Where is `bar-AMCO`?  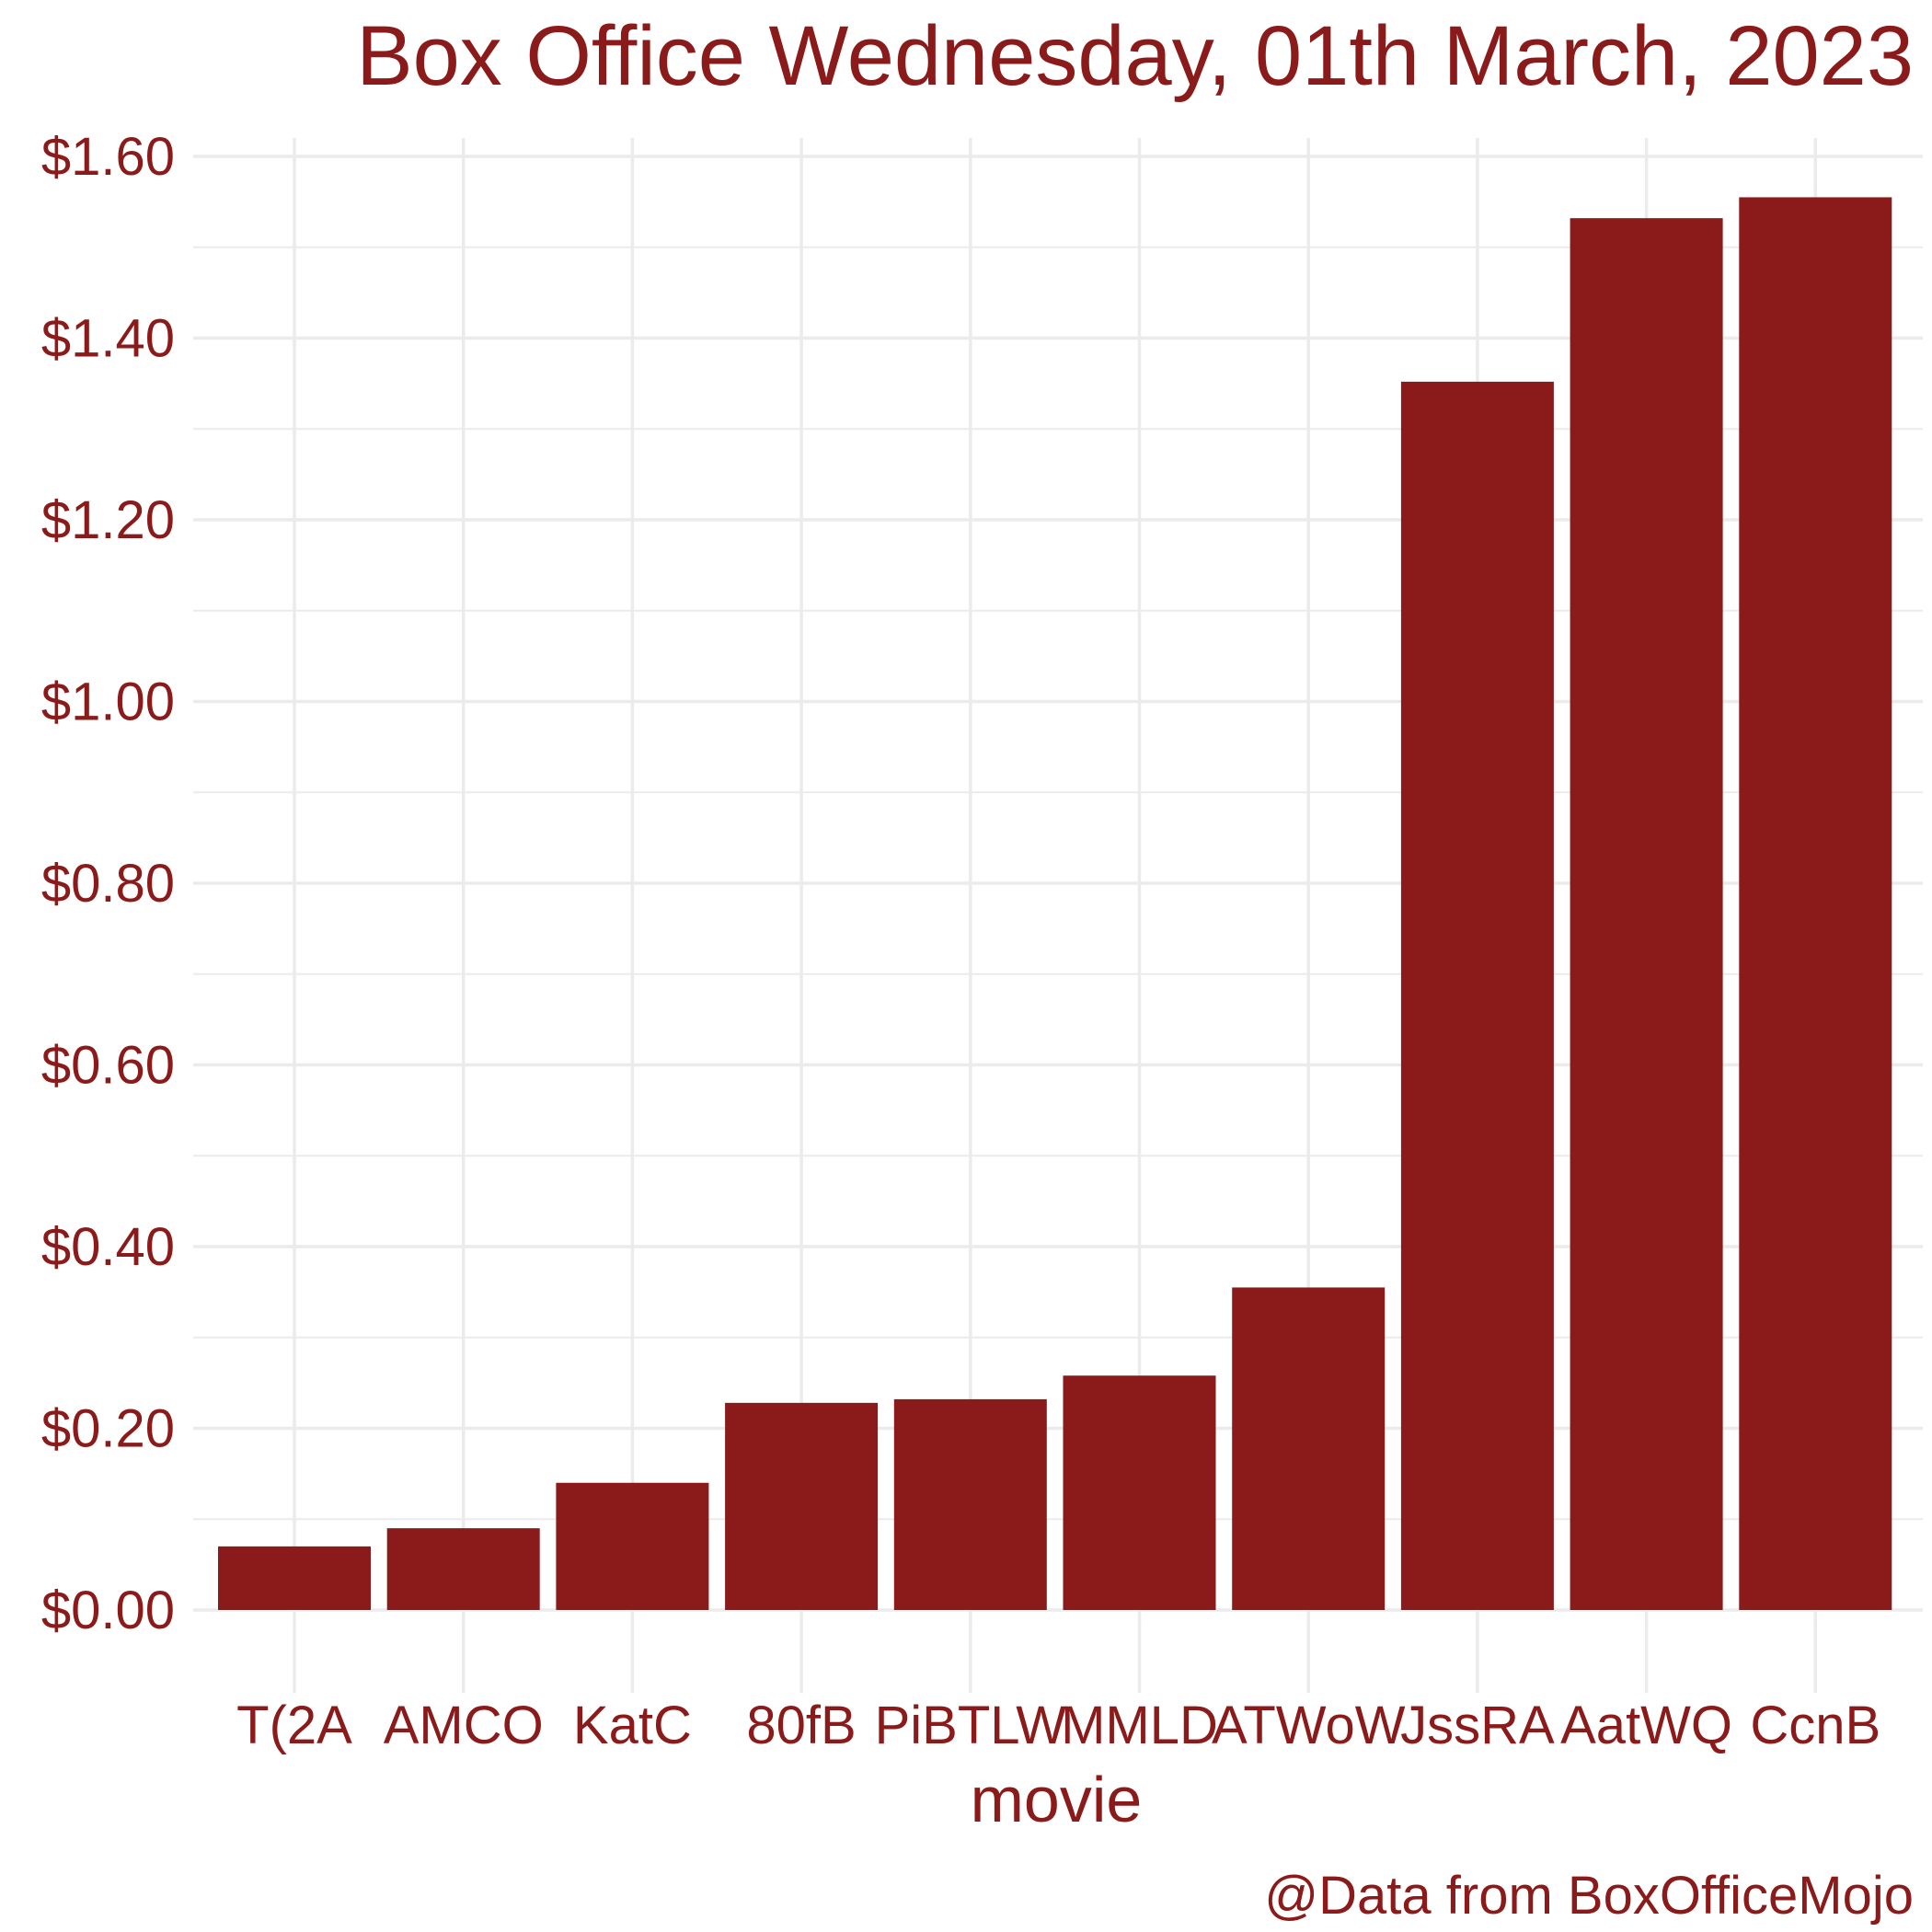
bar-AMCO is located at coordinates (463, 1569).